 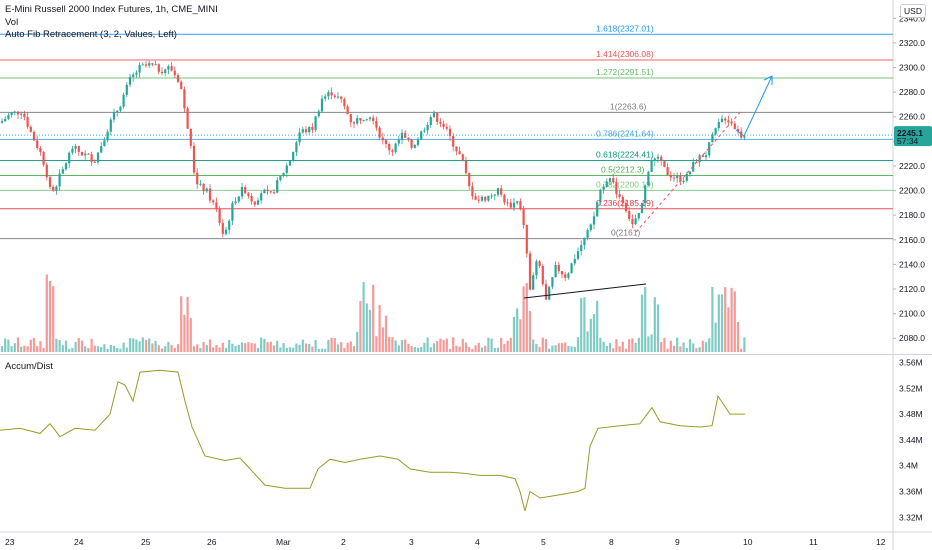 I want to click on accum-dist-legend: Accum/Dist, so click(x=29, y=366).